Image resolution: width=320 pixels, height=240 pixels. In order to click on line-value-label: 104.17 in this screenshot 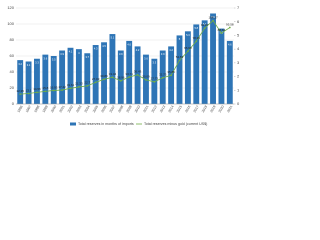, I will do `click(213, 17)`.